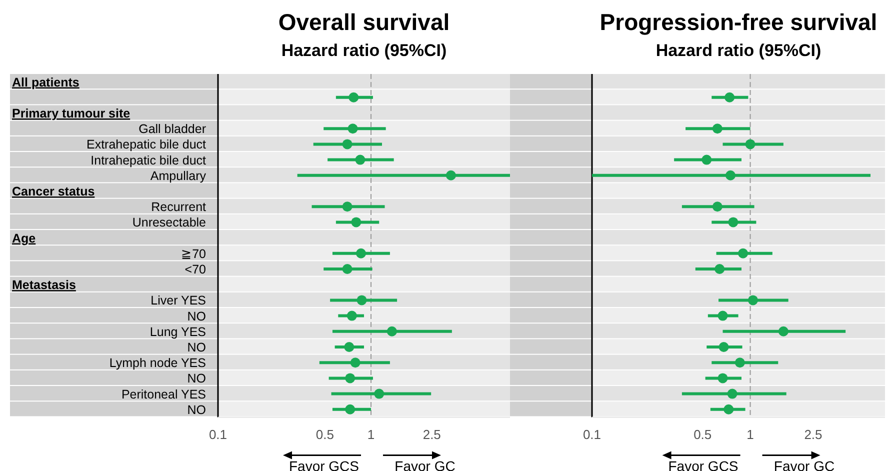 This screenshot has height=471, width=894. Describe the element at coordinates (46, 82) in the screenshot. I see `text: All patients` at that location.